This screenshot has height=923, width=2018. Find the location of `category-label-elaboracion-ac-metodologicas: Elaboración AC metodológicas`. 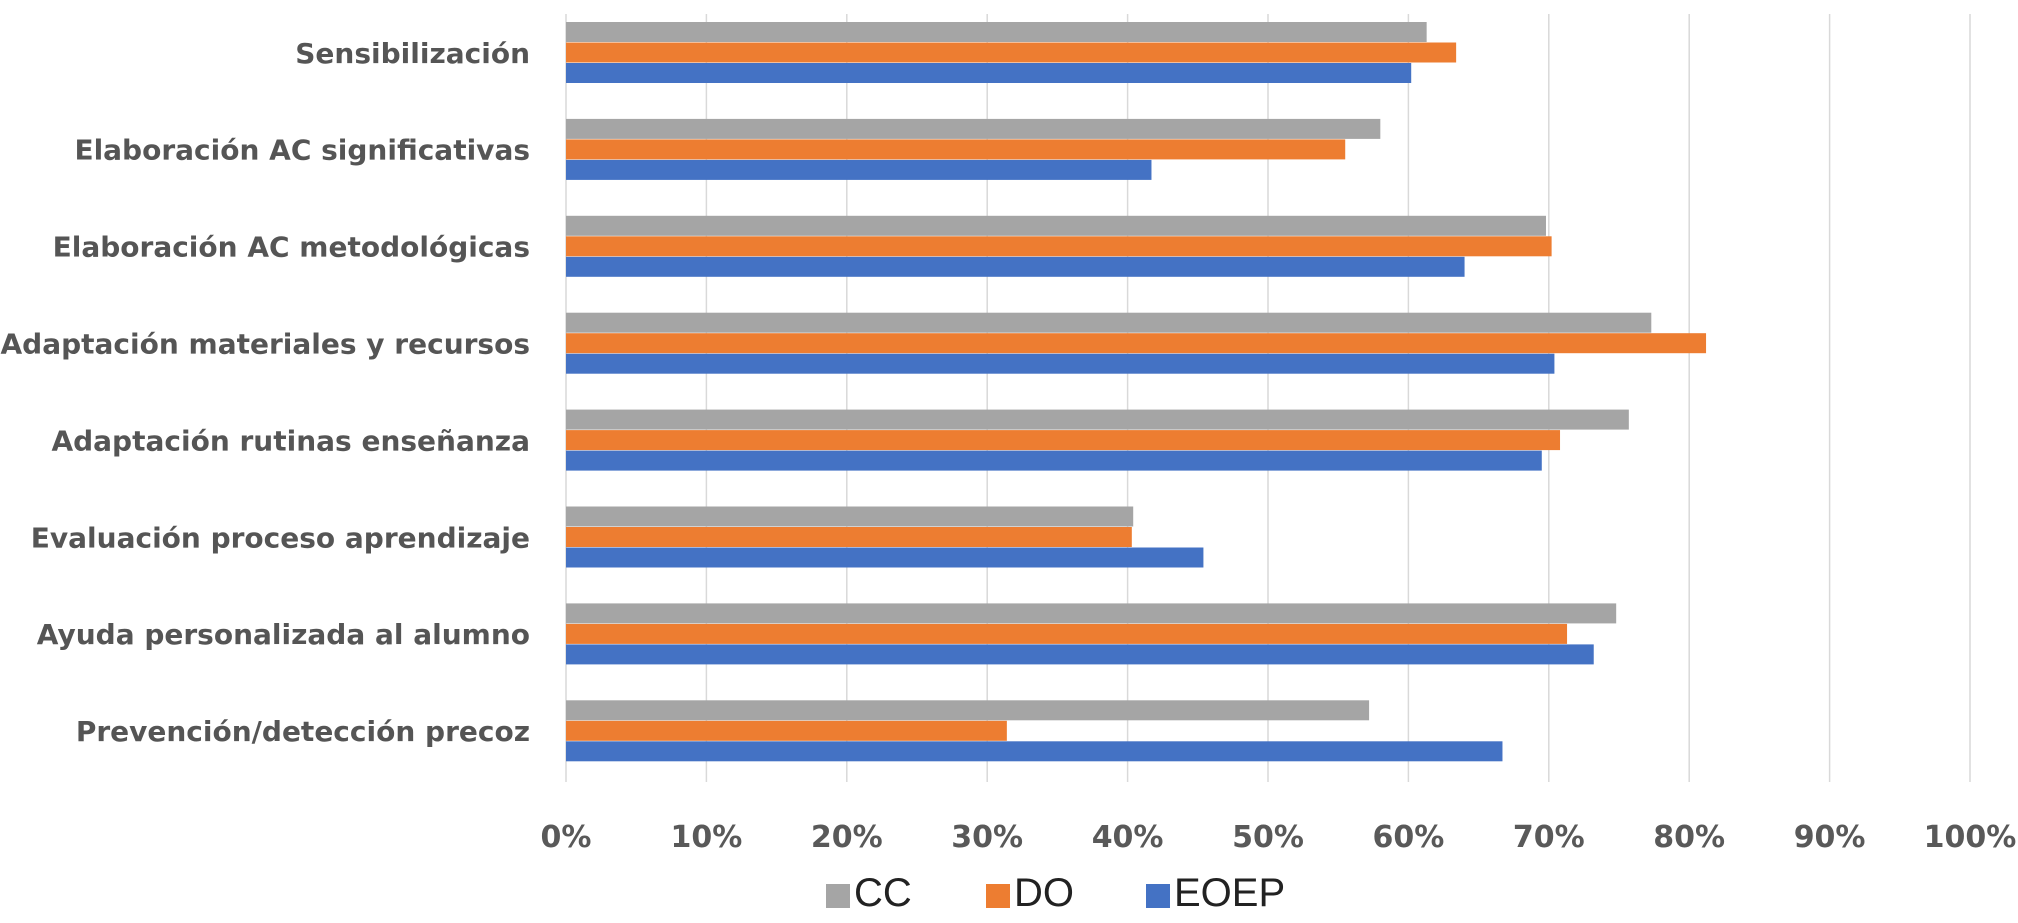

category-label-elaboracion-ac-metodologicas: Elaboración AC metodológicas is located at coordinates (291, 247).